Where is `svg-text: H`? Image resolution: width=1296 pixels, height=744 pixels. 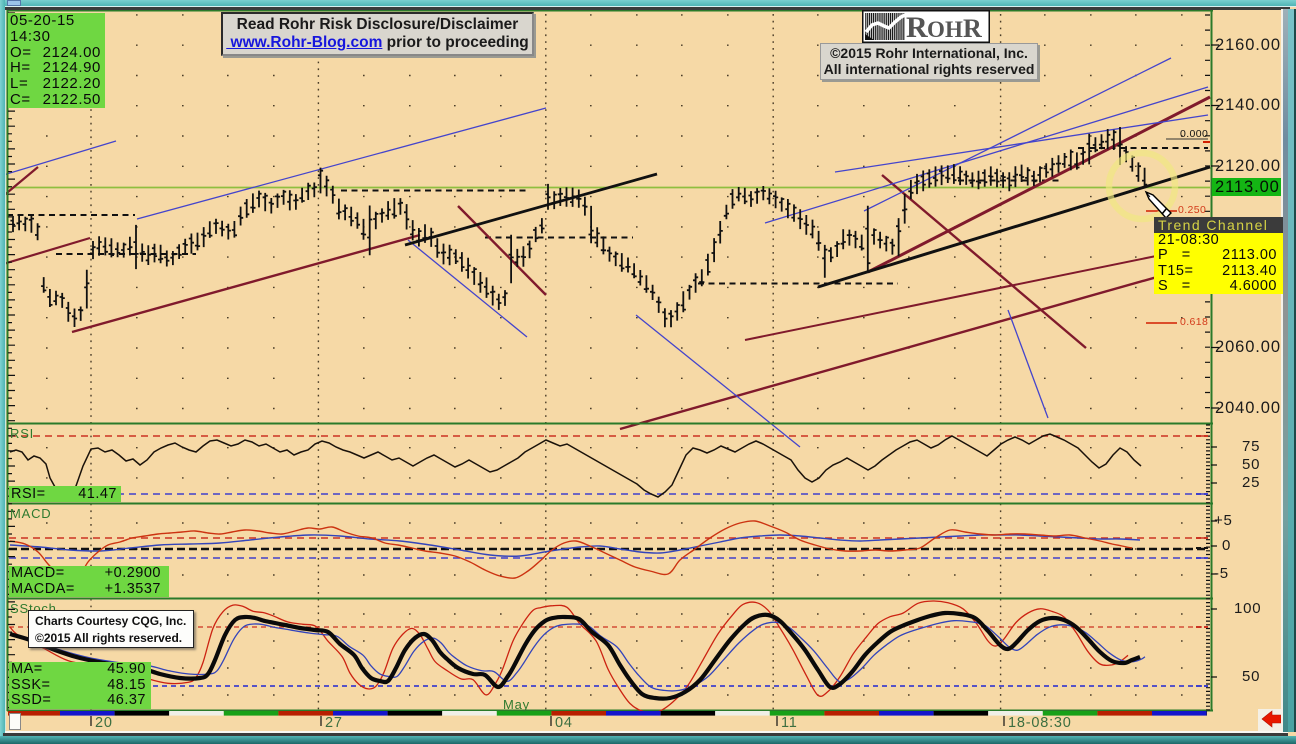
svg-text: H is located at coordinates (954, 29).